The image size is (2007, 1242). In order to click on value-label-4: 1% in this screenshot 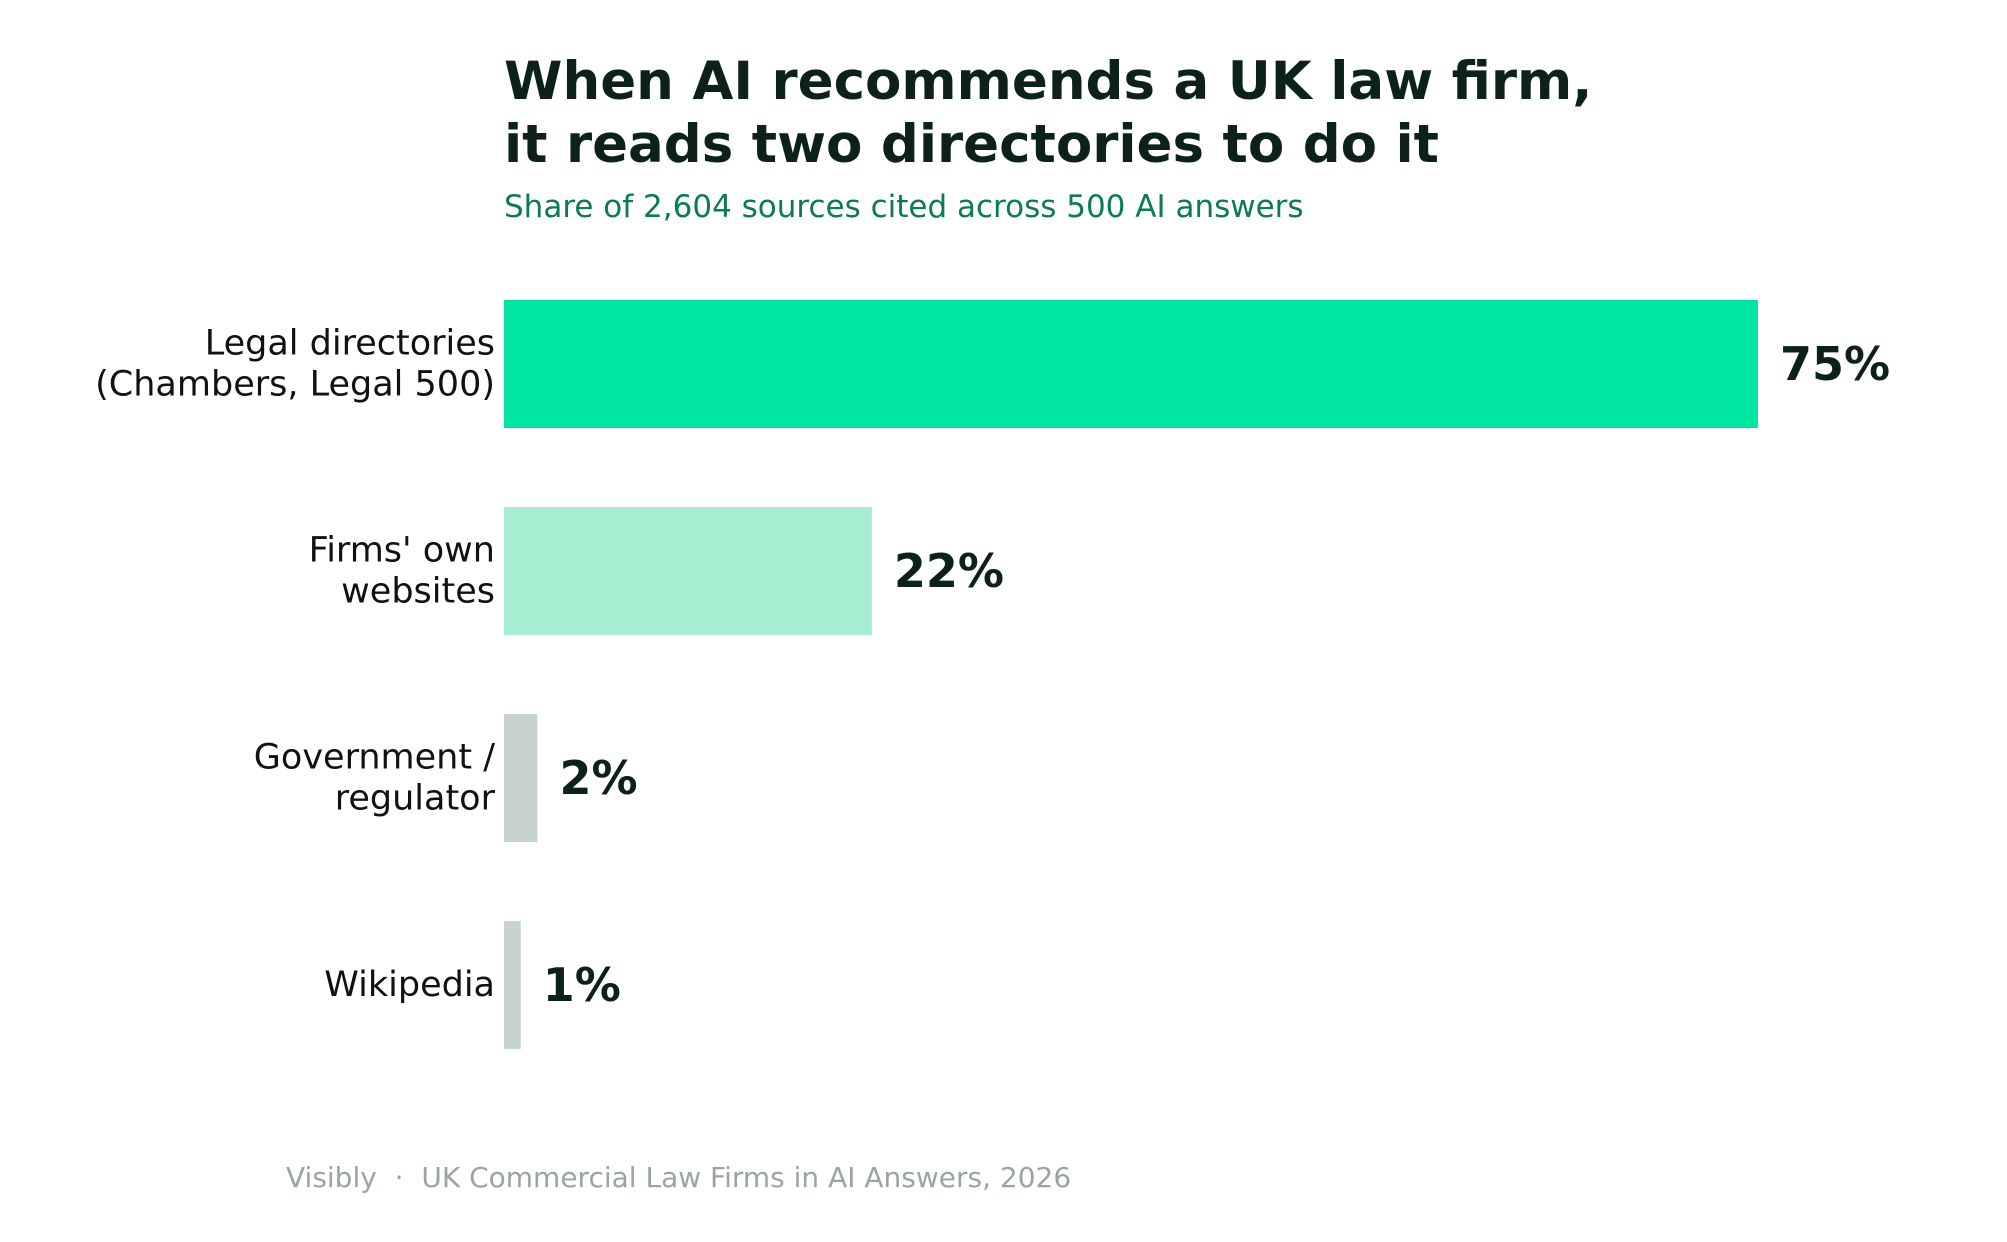, I will do `click(582, 985)`.